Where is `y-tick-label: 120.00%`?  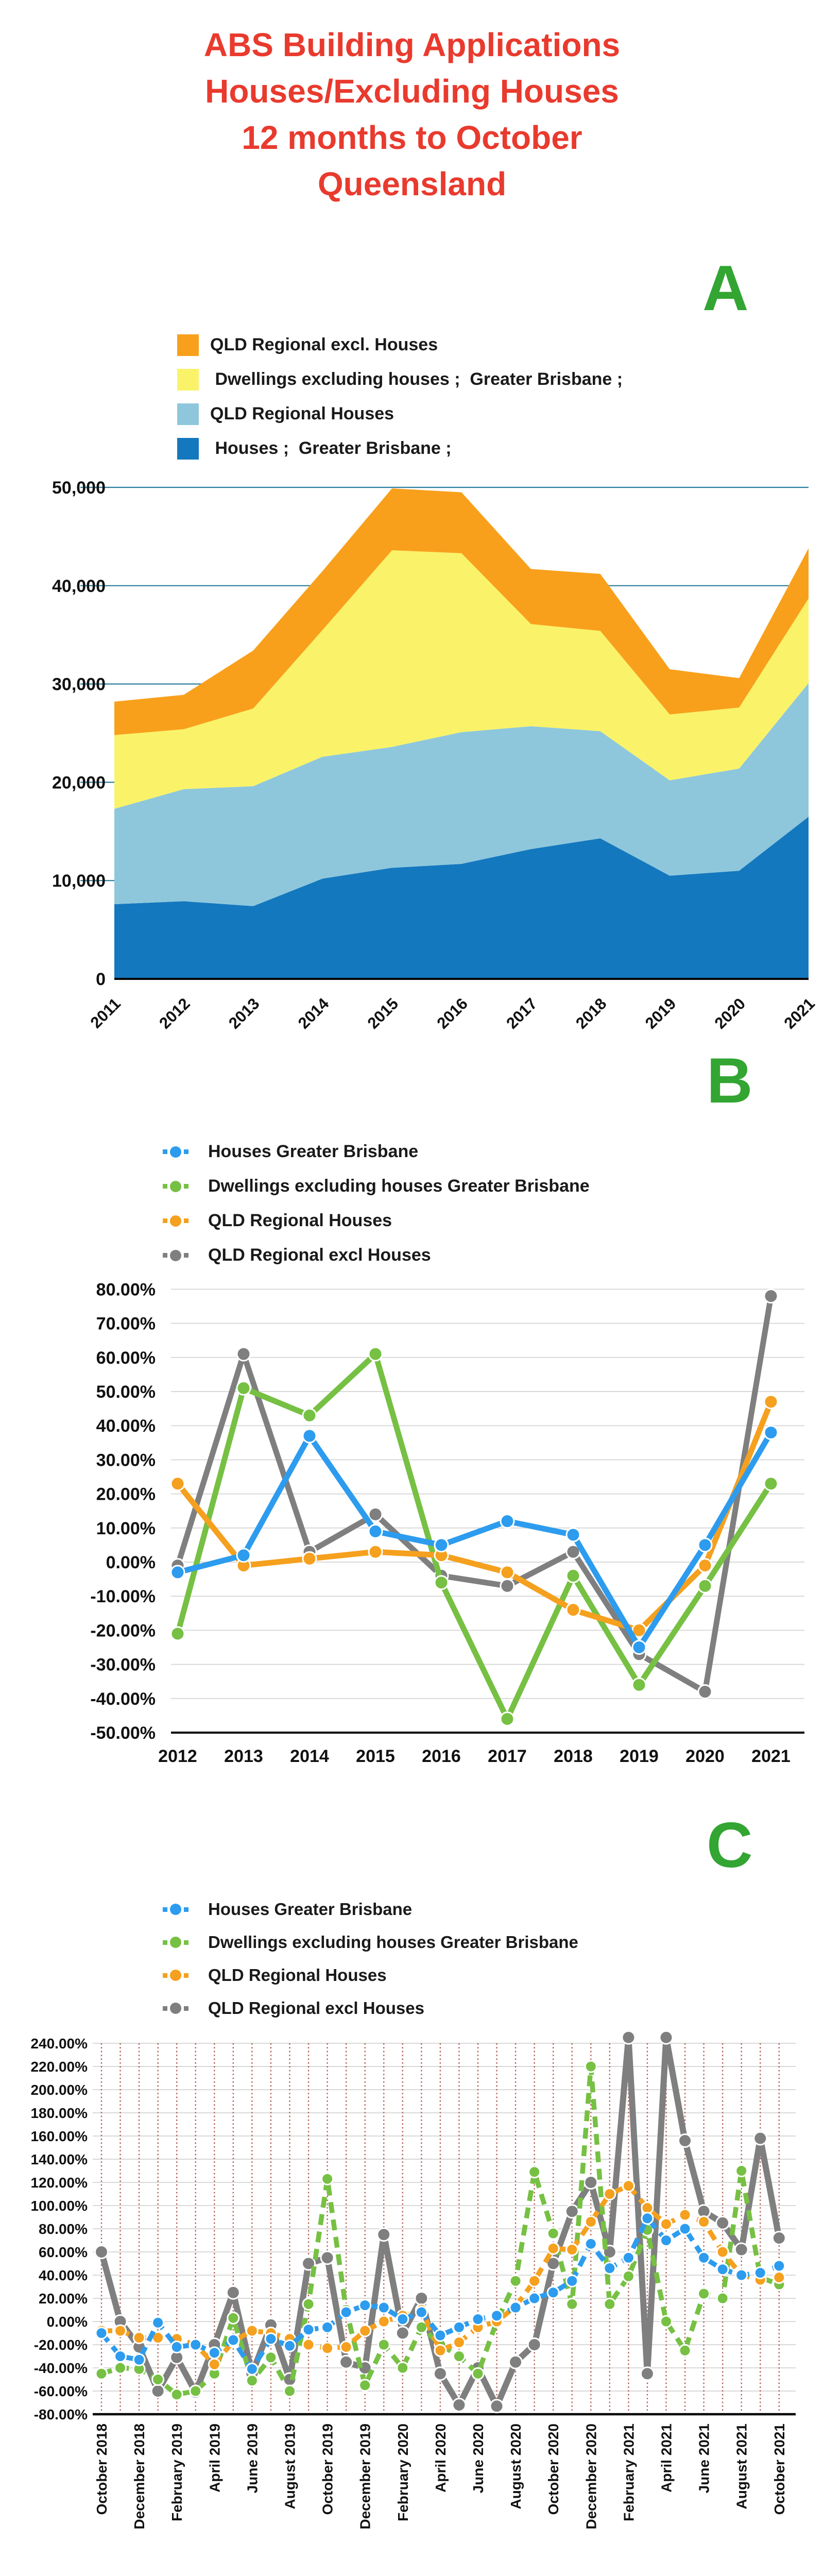 y-tick-label: 120.00% is located at coordinates (59, 2183).